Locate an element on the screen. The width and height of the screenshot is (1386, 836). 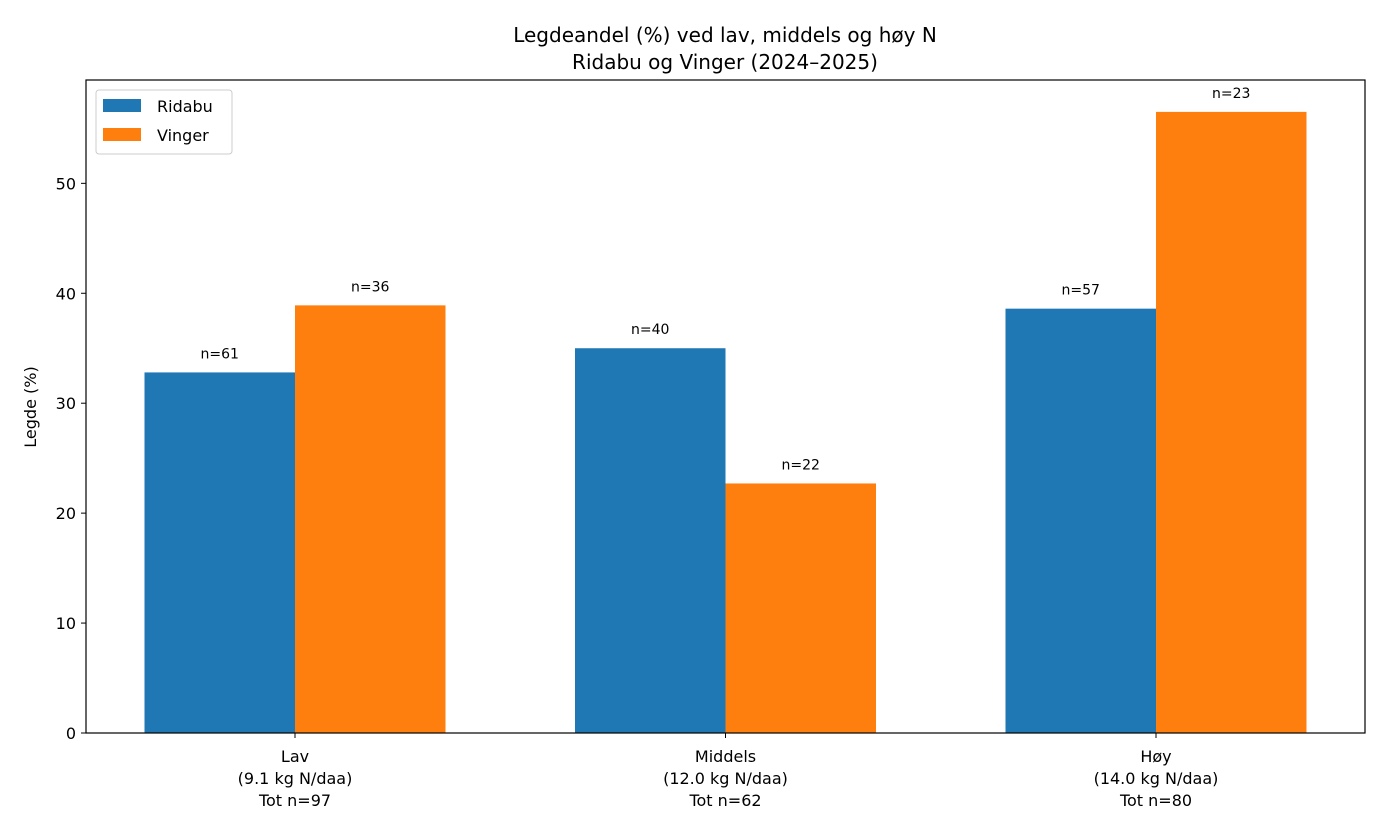
legend-label: Ridabu is located at coordinates (185, 106).